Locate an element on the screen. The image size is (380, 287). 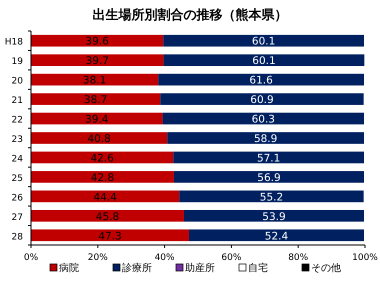
data-label: 56.9 is located at coordinates (269, 178).